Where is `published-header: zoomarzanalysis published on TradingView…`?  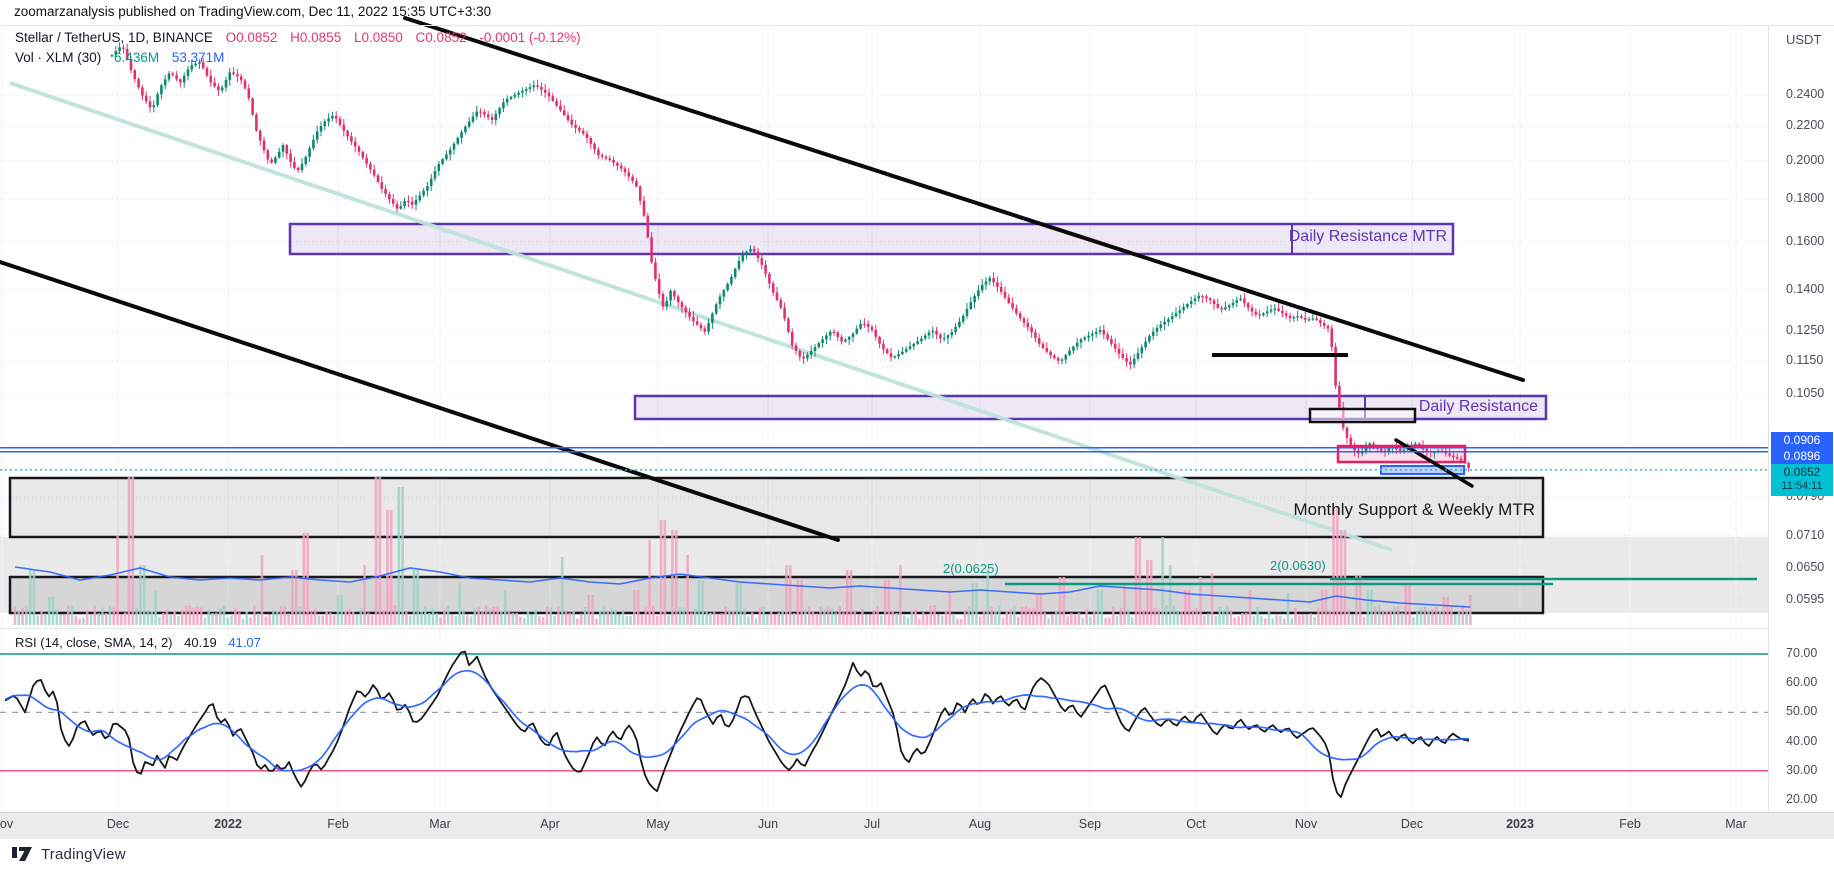 published-header: zoomarzanalysis published on TradingView… is located at coordinates (253, 11).